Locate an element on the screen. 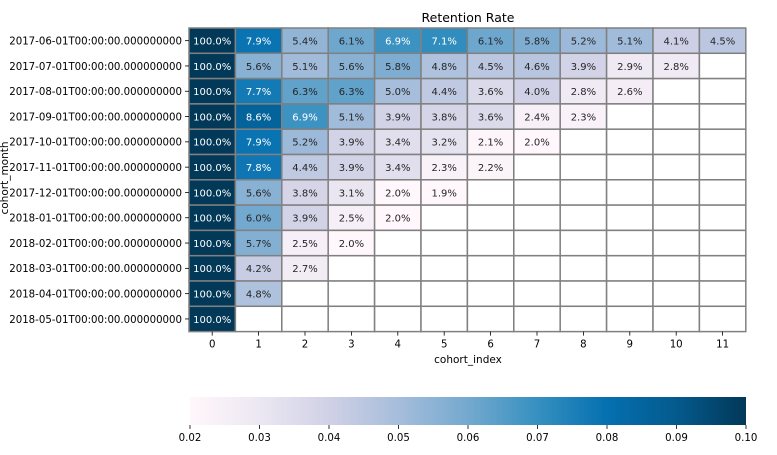 The height and width of the screenshot is (455, 777). heatmap-cell-label: 4.8% is located at coordinates (258, 294).